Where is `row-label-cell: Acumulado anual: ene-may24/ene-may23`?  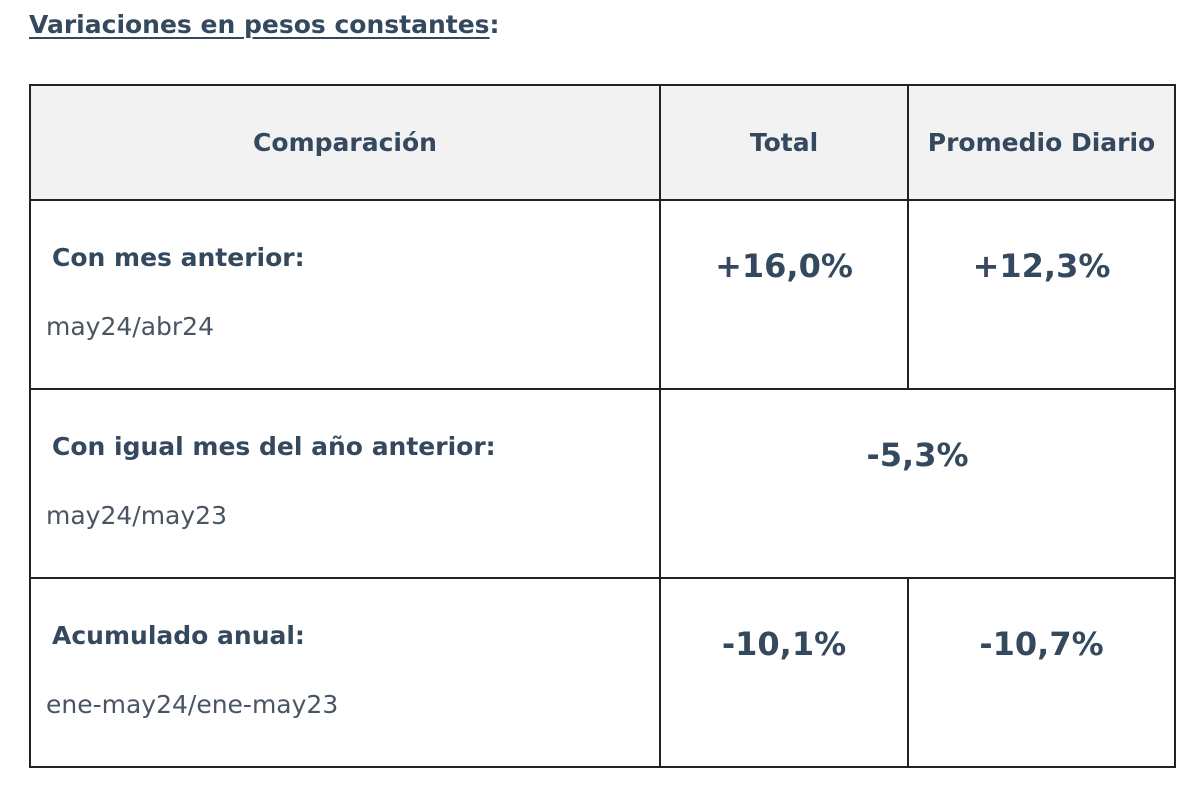 row-label-cell: Acumulado anual: ene-may24/ene-may23 is located at coordinates (345, 672).